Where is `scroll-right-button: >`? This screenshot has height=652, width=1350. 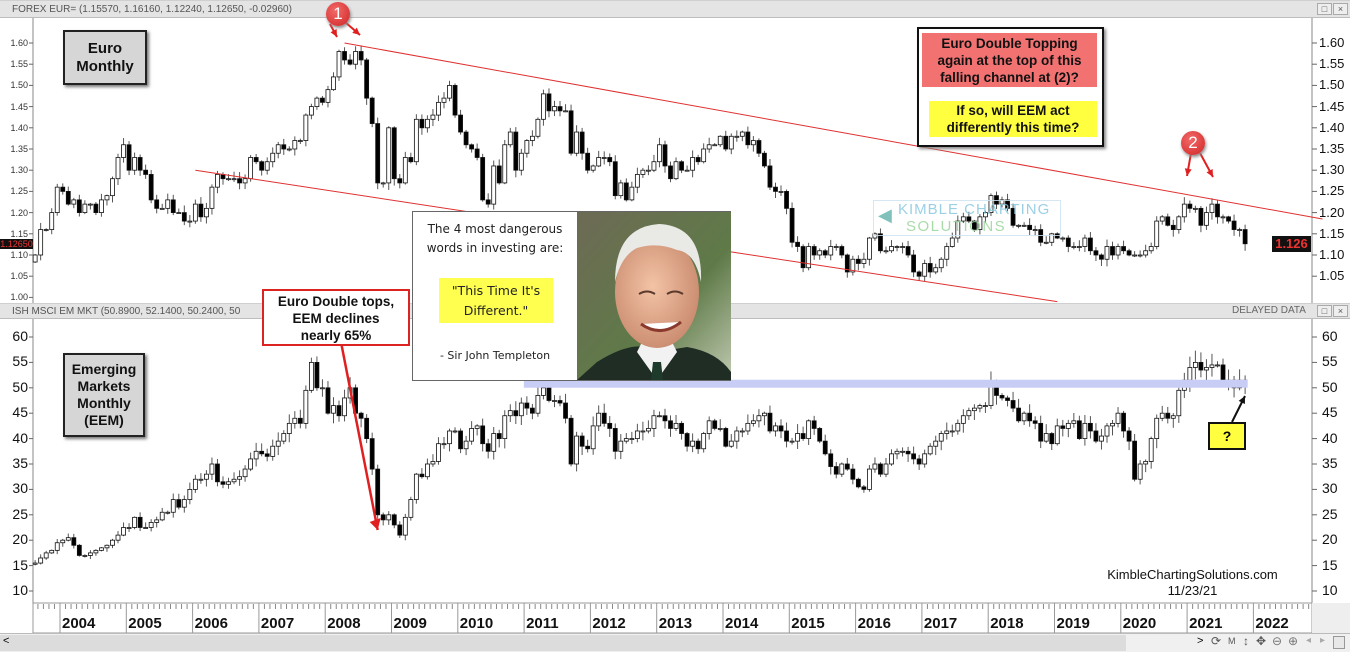 scroll-right-button: > is located at coordinates (1200, 641).